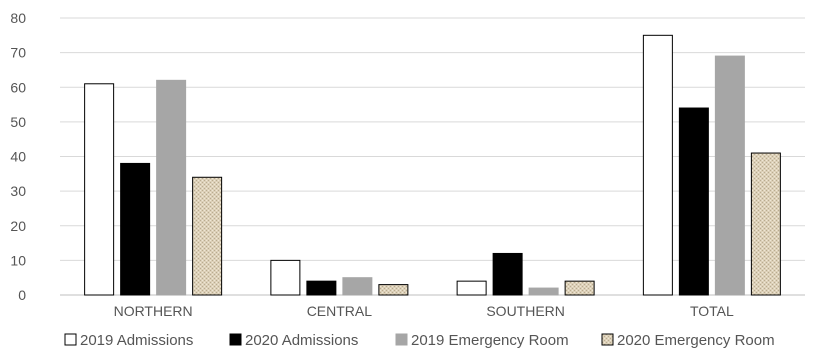 The height and width of the screenshot is (349, 823). What do you see at coordinates (99, 189) in the screenshot?
I see `bar-2019-admissions-northern` at bounding box center [99, 189].